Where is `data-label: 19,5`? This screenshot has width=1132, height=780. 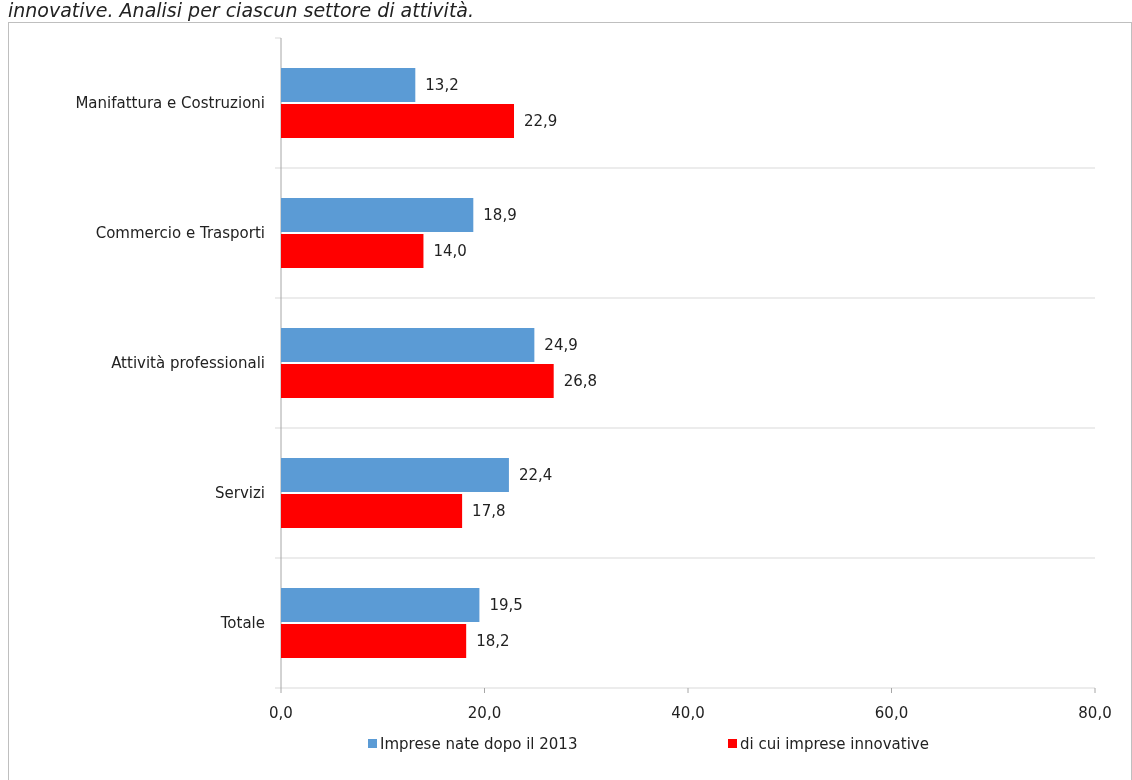
data-label: 19,5 is located at coordinates (506, 605).